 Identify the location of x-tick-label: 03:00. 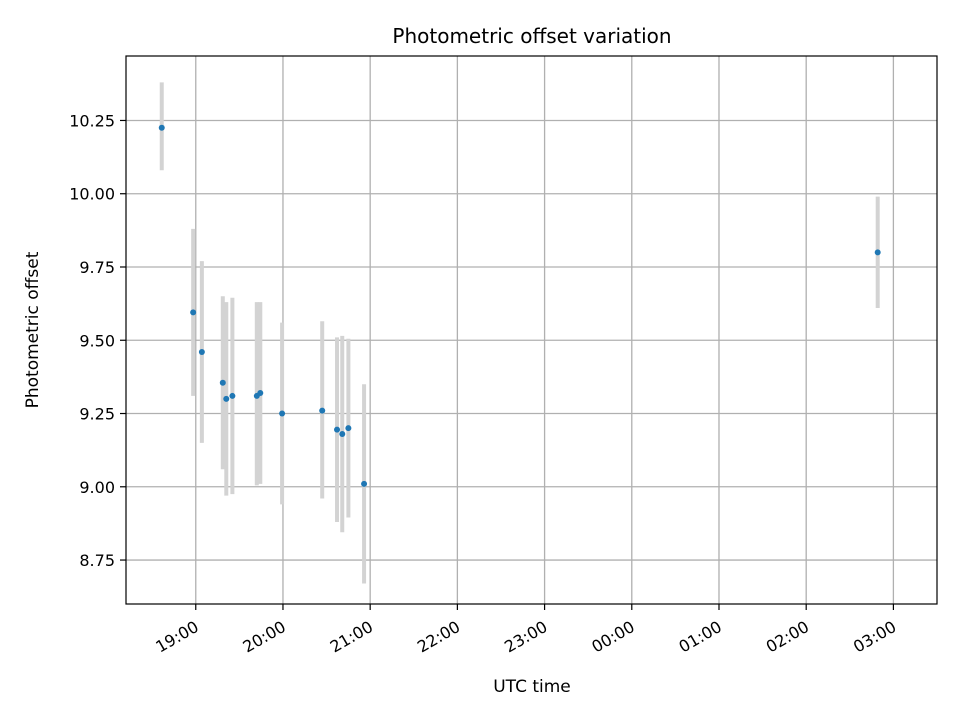
(874, 637).